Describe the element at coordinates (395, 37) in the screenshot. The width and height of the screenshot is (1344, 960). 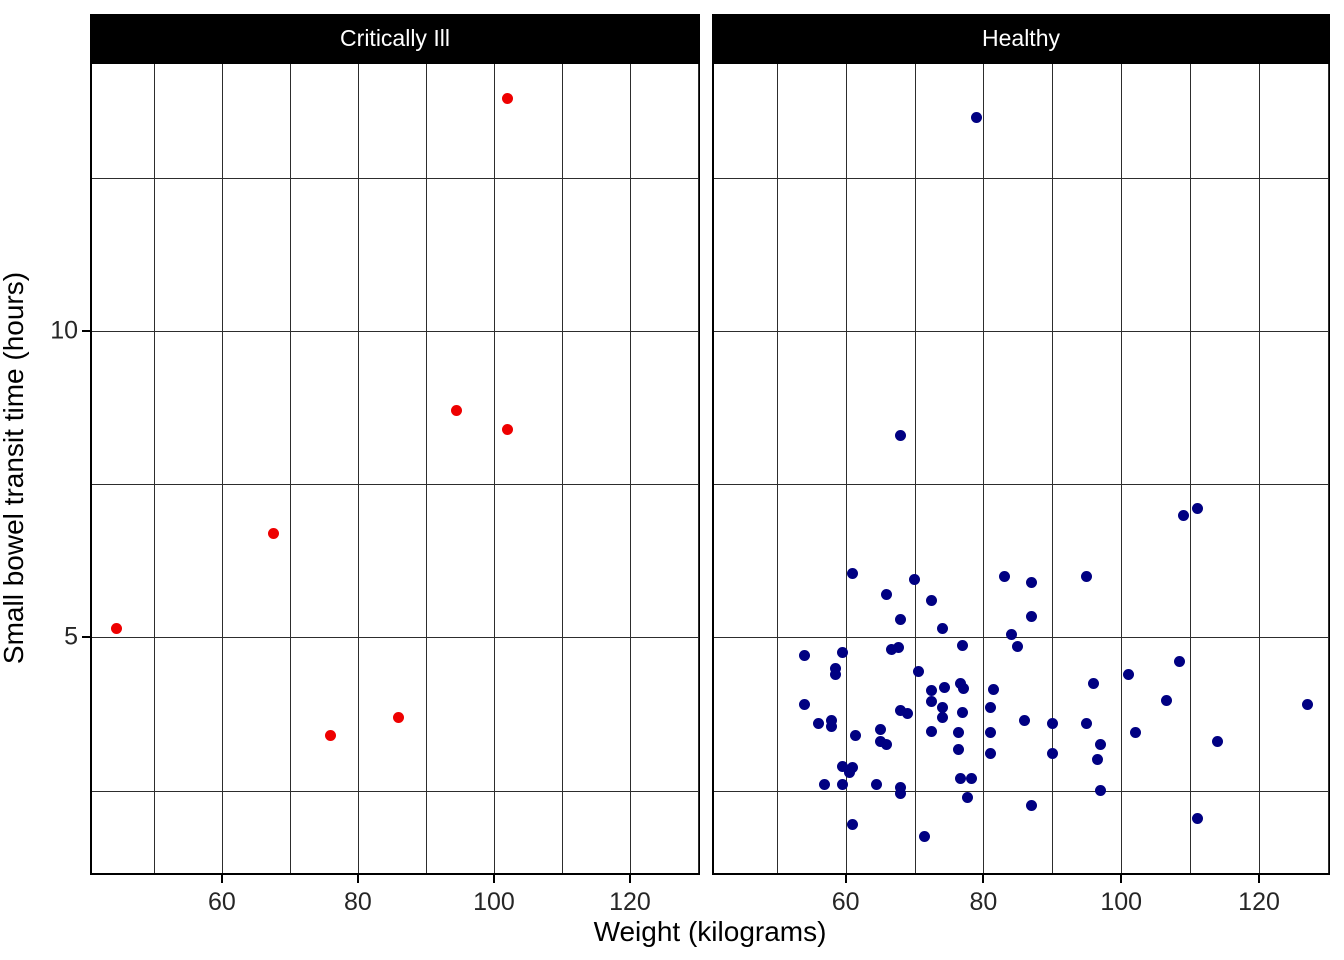
I see `facet-strip-label: Critically Ill` at that location.